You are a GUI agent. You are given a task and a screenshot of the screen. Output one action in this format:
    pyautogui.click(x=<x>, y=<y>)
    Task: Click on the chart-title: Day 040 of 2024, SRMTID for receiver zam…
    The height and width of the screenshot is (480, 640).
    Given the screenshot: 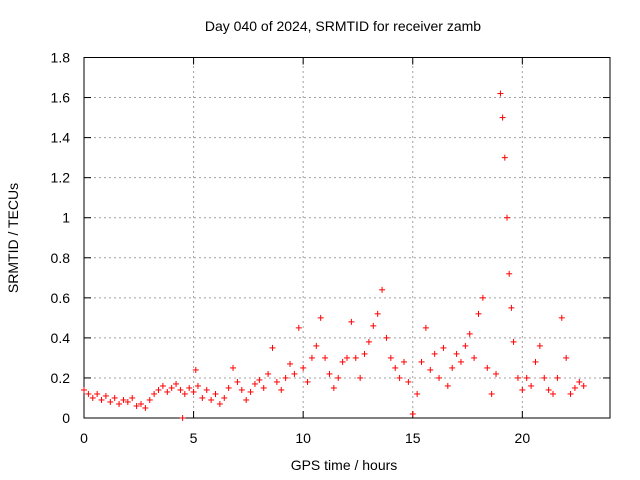 What is the action you would take?
    pyautogui.click(x=343, y=26)
    